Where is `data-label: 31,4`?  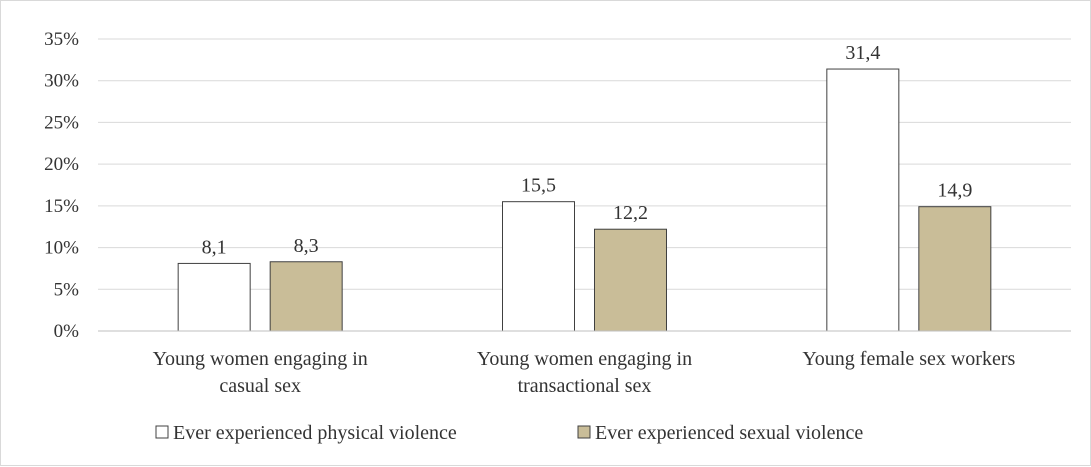
data-label: 31,4 is located at coordinates (862, 53).